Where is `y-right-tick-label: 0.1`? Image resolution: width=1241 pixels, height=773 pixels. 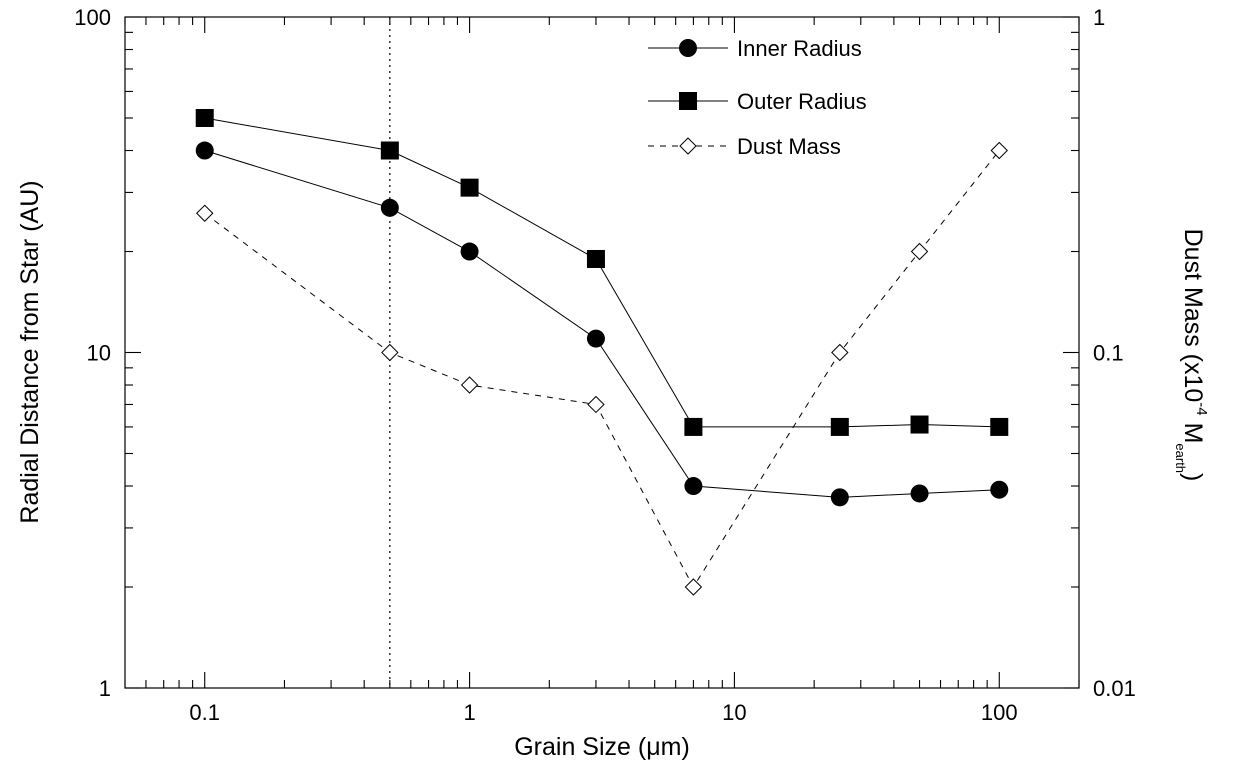
y-right-tick-label: 0.1 is located at coordinates (1108, 353).